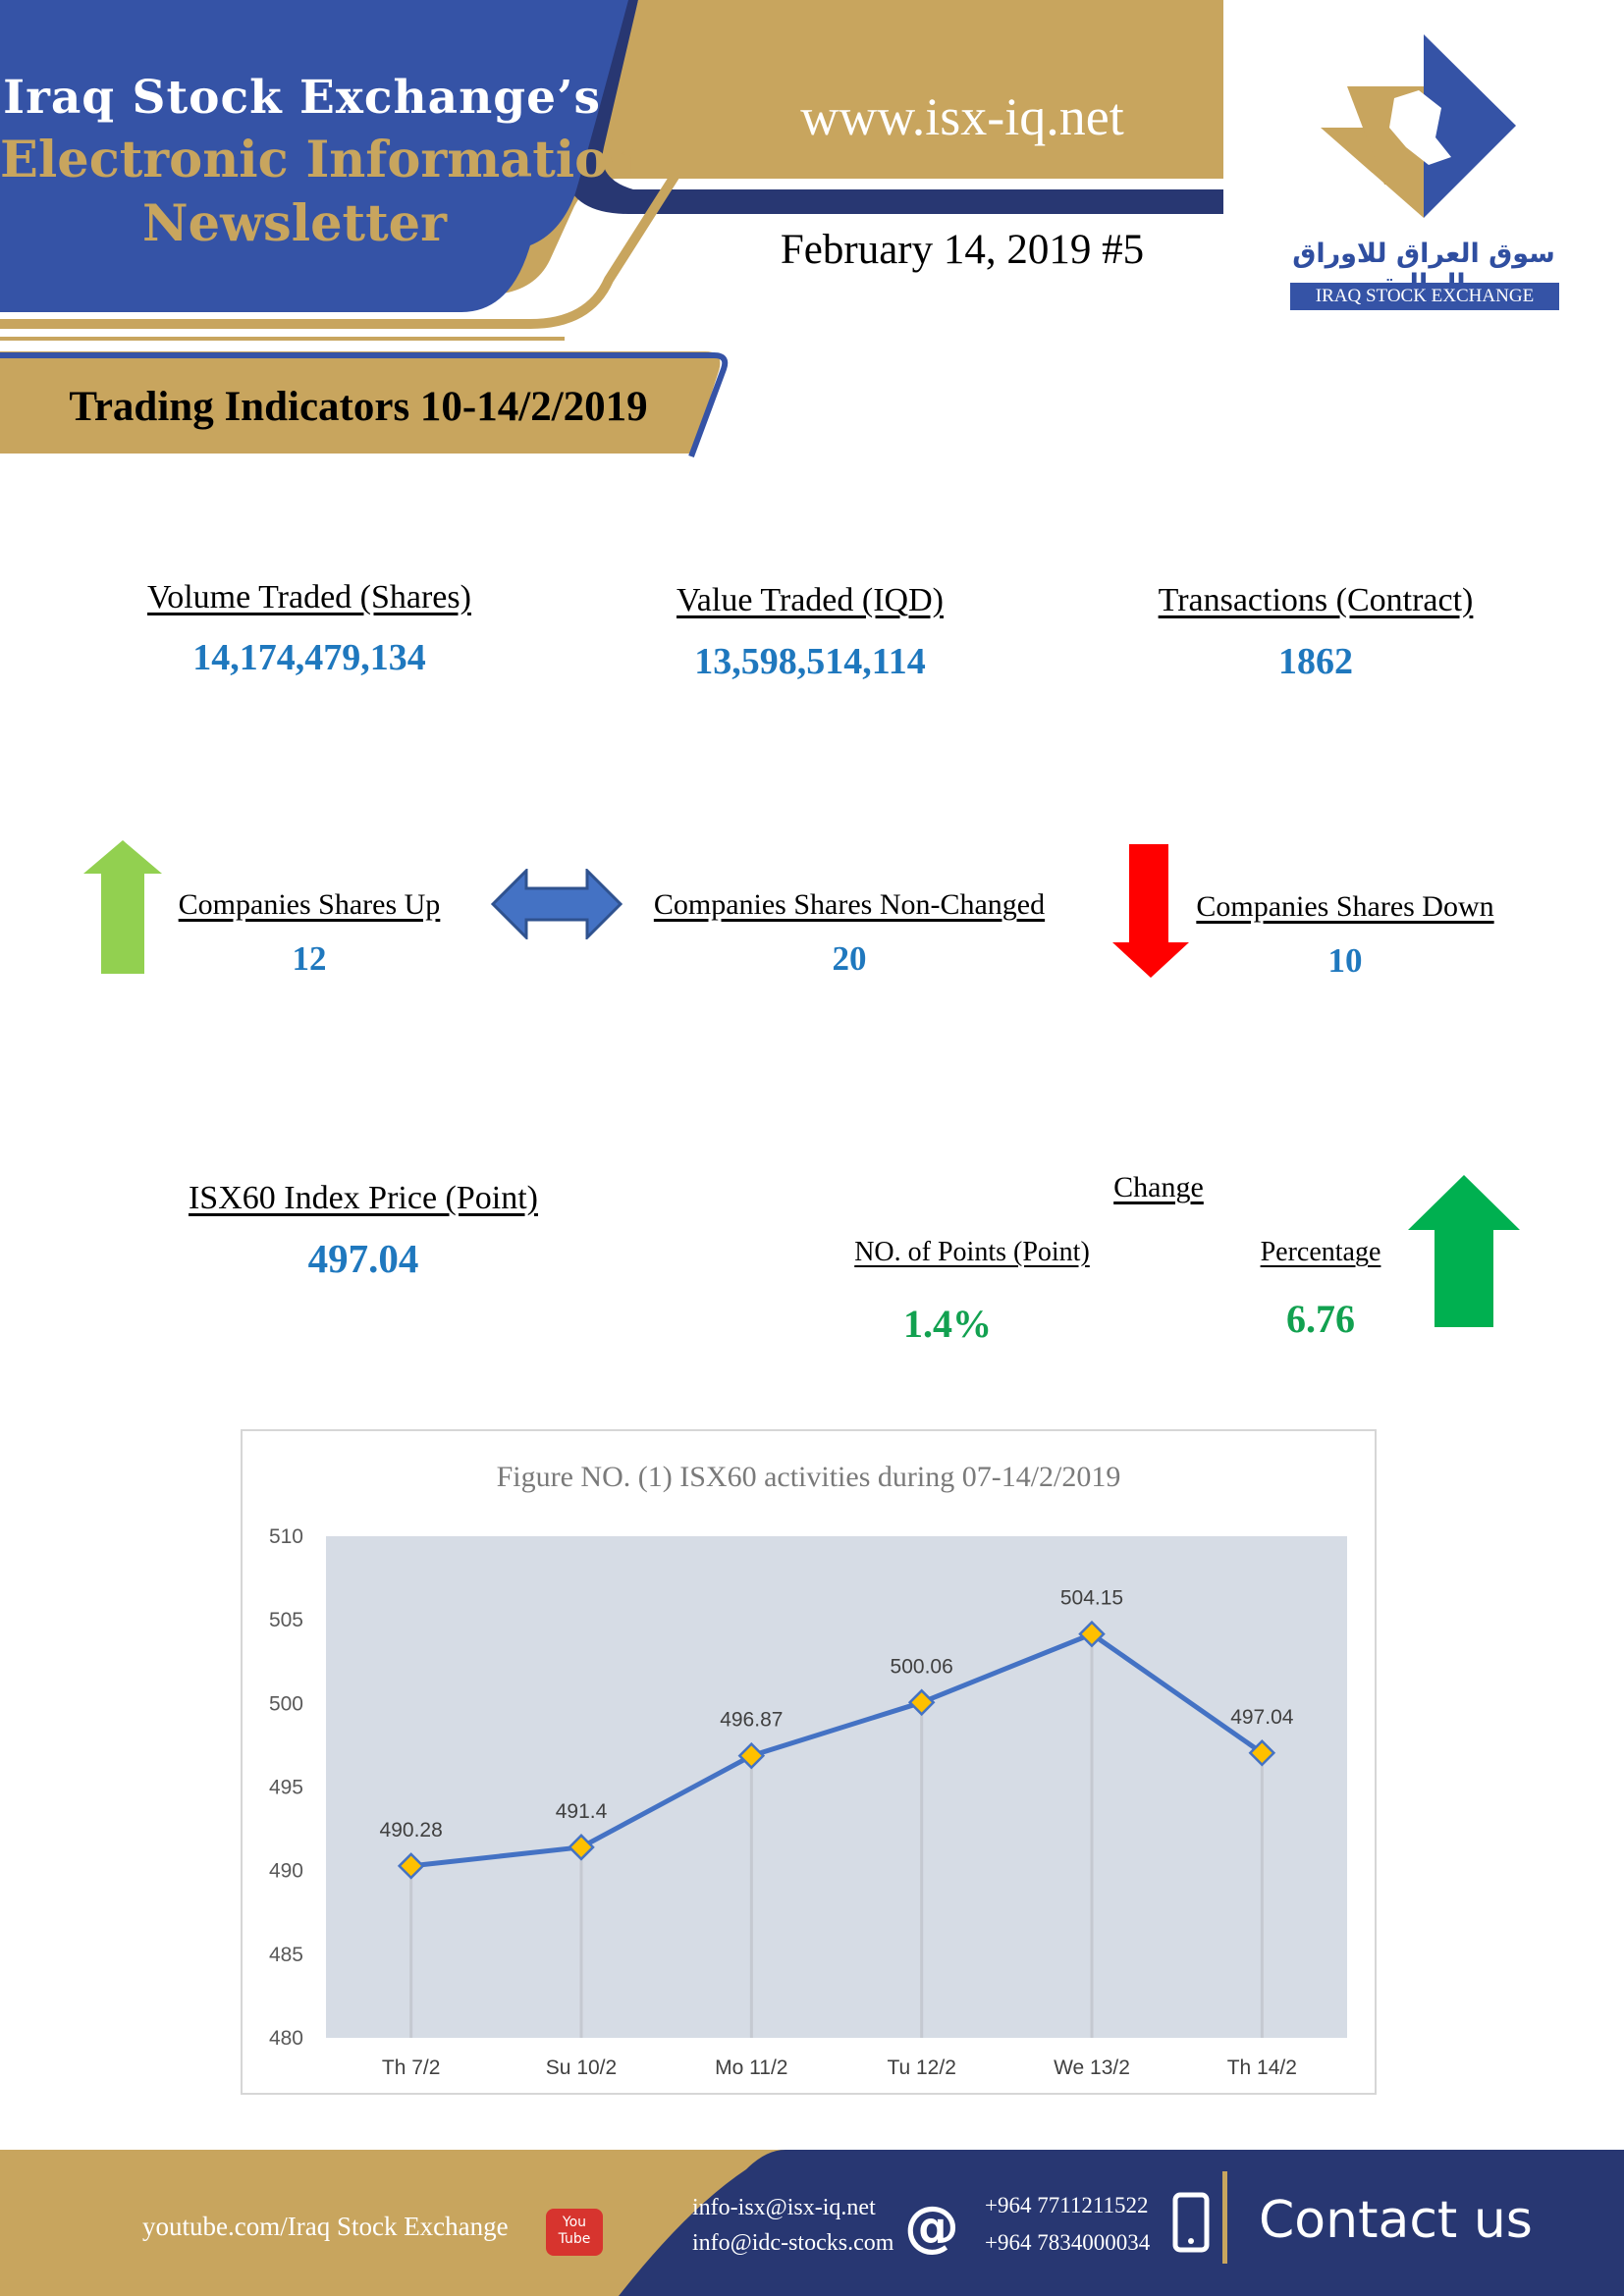 The width and height of the screenshot is (1624, 2296). Describe the element at coordinates (849, 958) in the screenshot. I see `companies-unchanged-value: 20` at that location.